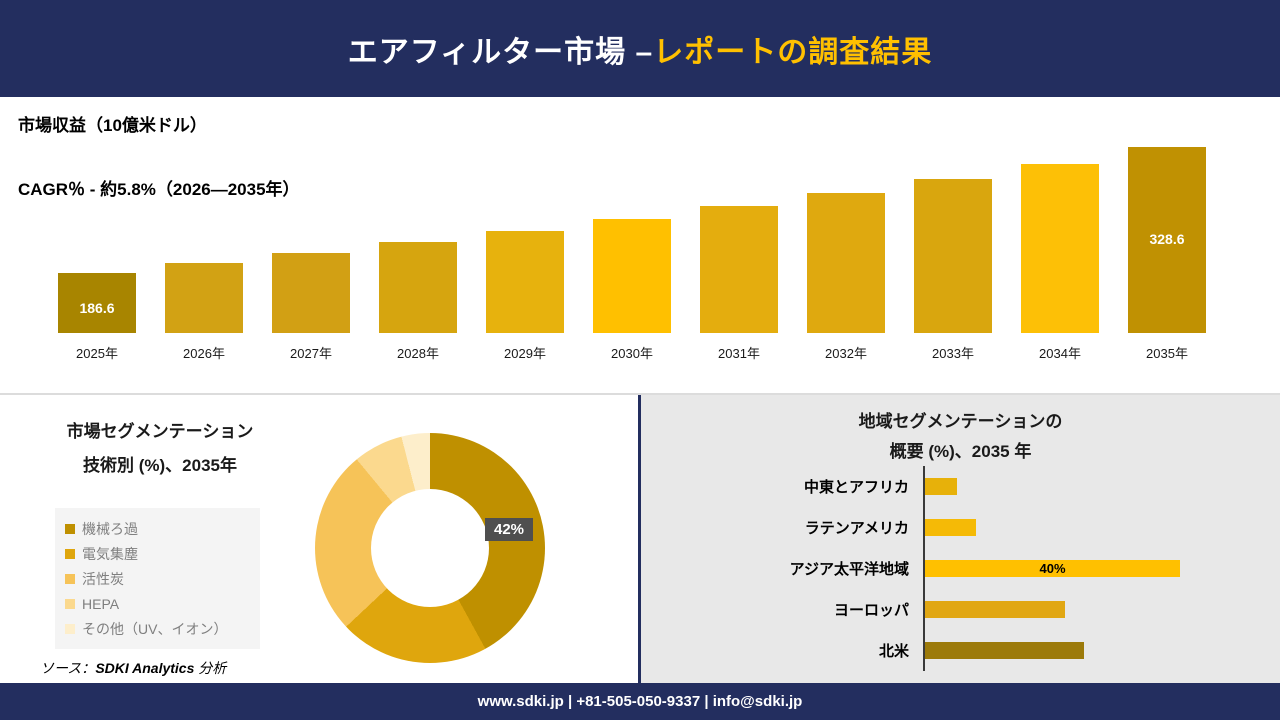 The image size is (1280, 720). I want to click on regional-bar: 40%, so click(1052, 568).